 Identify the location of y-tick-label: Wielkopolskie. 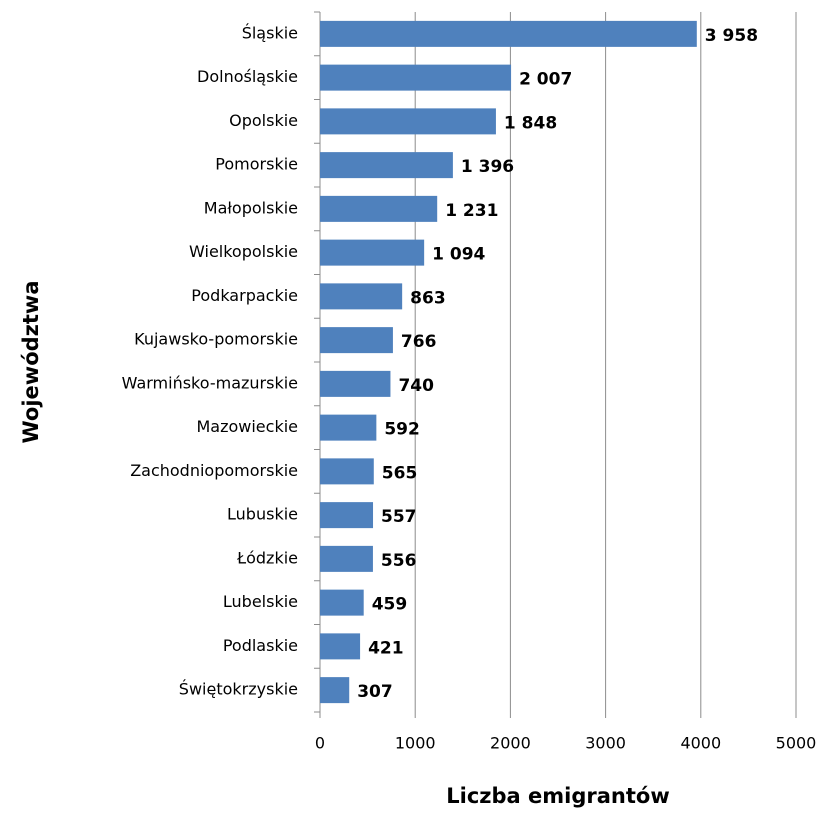
(243, 251).